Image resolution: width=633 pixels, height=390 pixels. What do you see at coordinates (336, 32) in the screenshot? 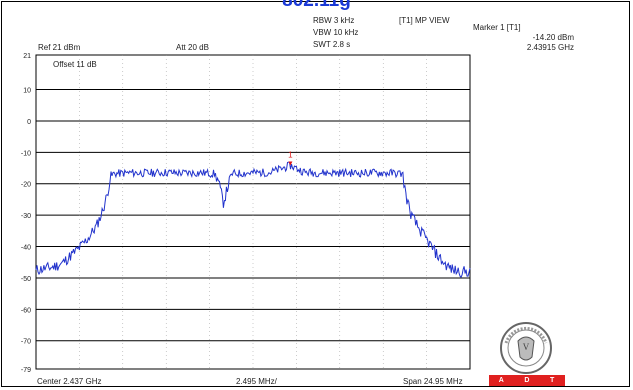
I see `vbw-setting: VBW 10 kHz` at bounding box center [336, 32].